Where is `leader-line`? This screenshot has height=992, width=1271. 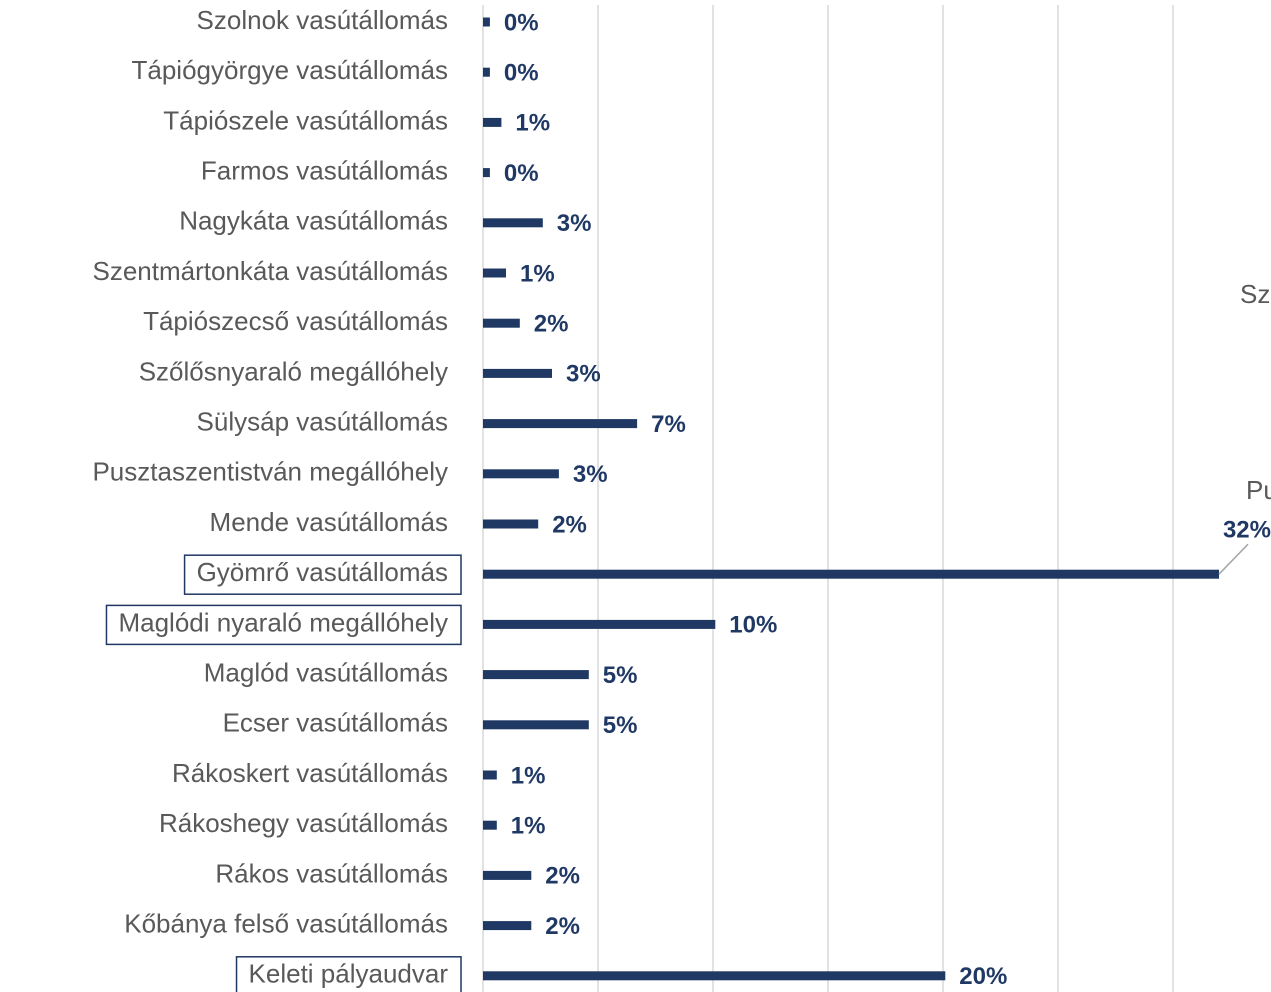 leader-line is located at coordinates (1233, 559).